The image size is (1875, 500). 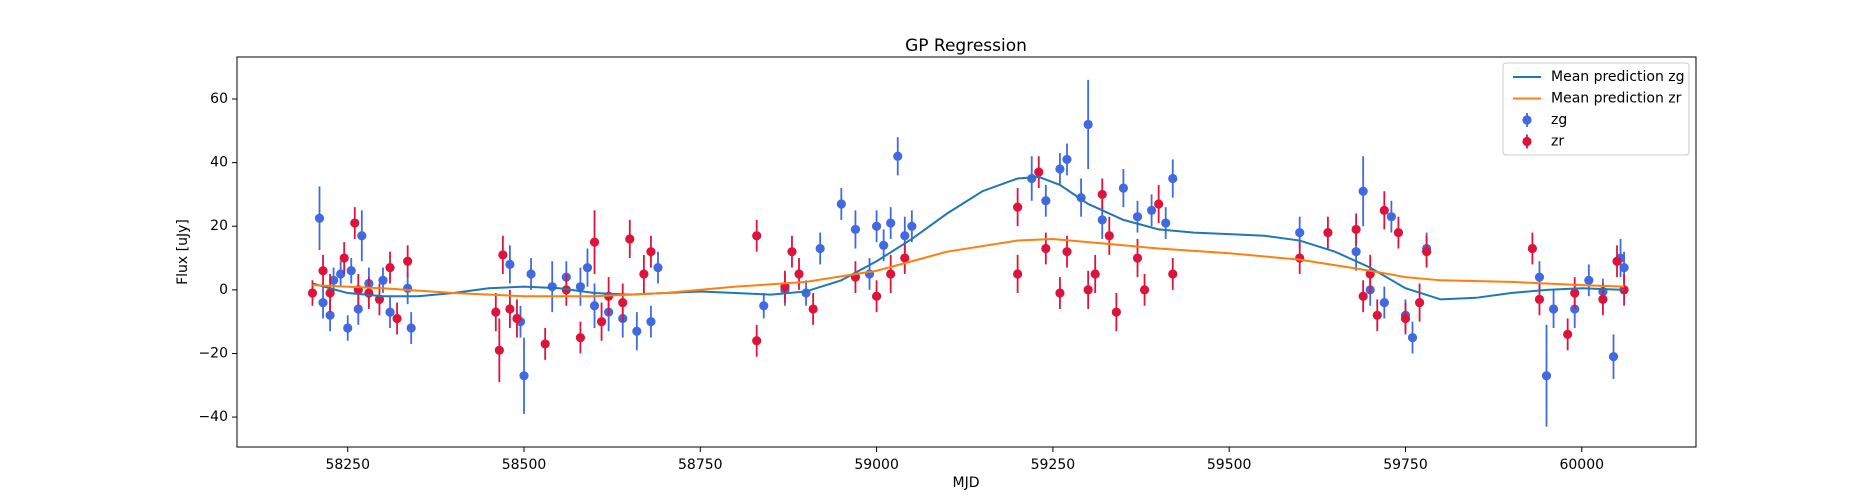 I want to click on legend-box, so click(x=1596, y=109).